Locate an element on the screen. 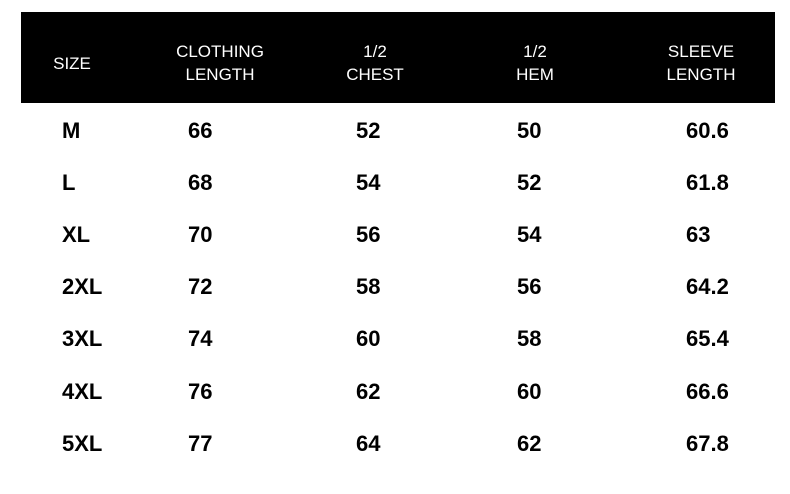  cell-half-chest: 52 is located at coordinates (368, 130).